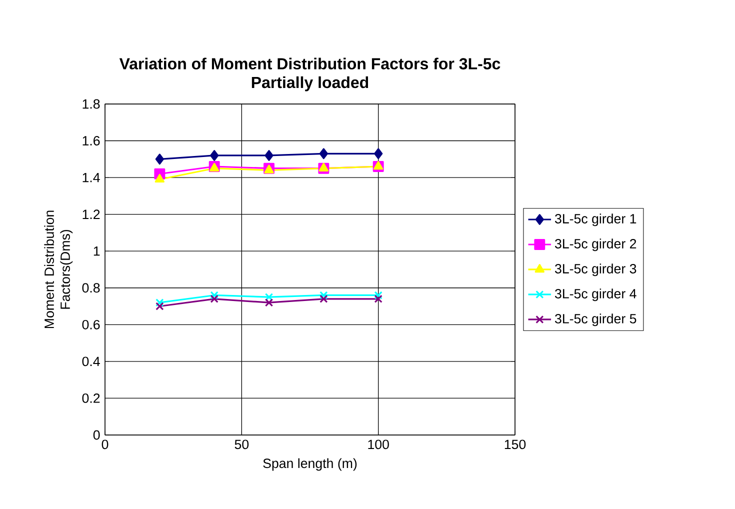 The width and height of the screenshot is (735, 509). What do you see at coordinates (309, 64) in the screenshot?
I see `chart-title: Variation of Moment Distribution Factors for 3L-5c` at bounding box center [309, 64].